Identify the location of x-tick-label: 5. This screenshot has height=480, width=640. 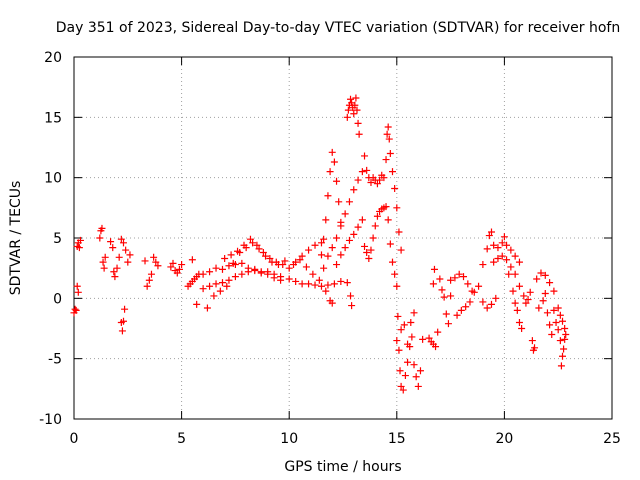
(181, 439).